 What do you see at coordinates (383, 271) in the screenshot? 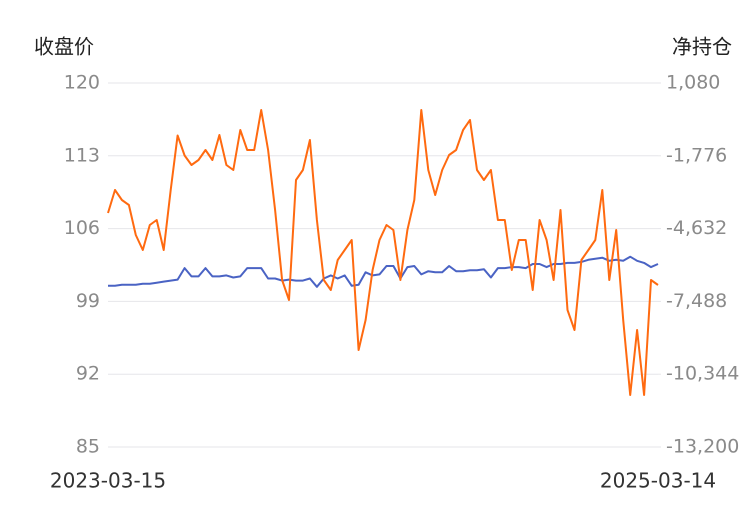
I see `series-line` at bounding box center [383, 271].